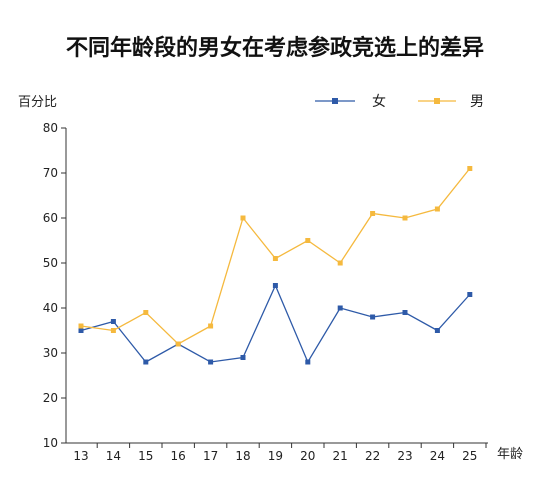 This screenshot has width=550, height=498. What do you see at coordinates (145, 456) in the screenshot?
I see `x-tick-label: 15` at bounding box center [145, 456].